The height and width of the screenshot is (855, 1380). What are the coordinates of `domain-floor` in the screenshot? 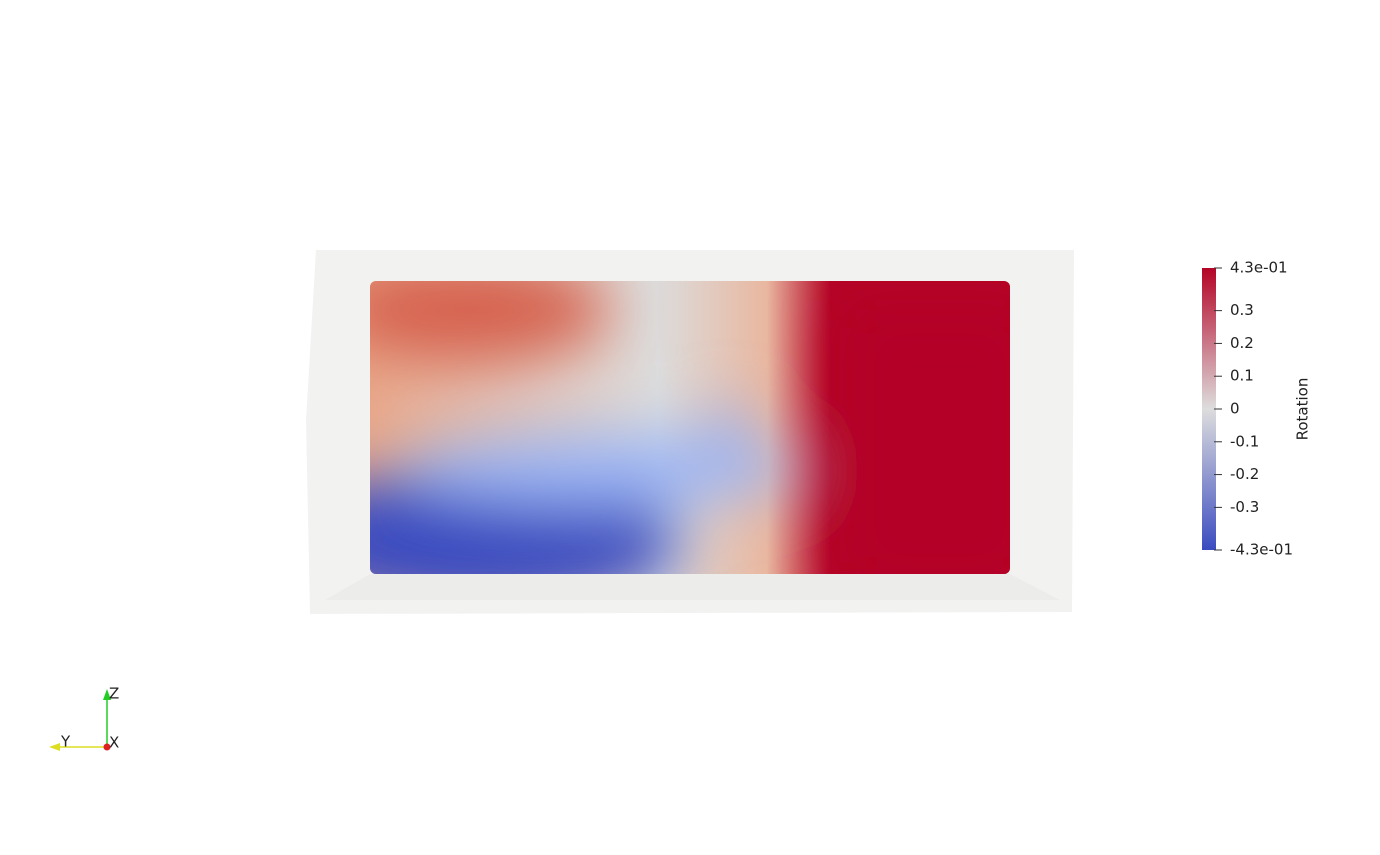 It's located at (692, 587).